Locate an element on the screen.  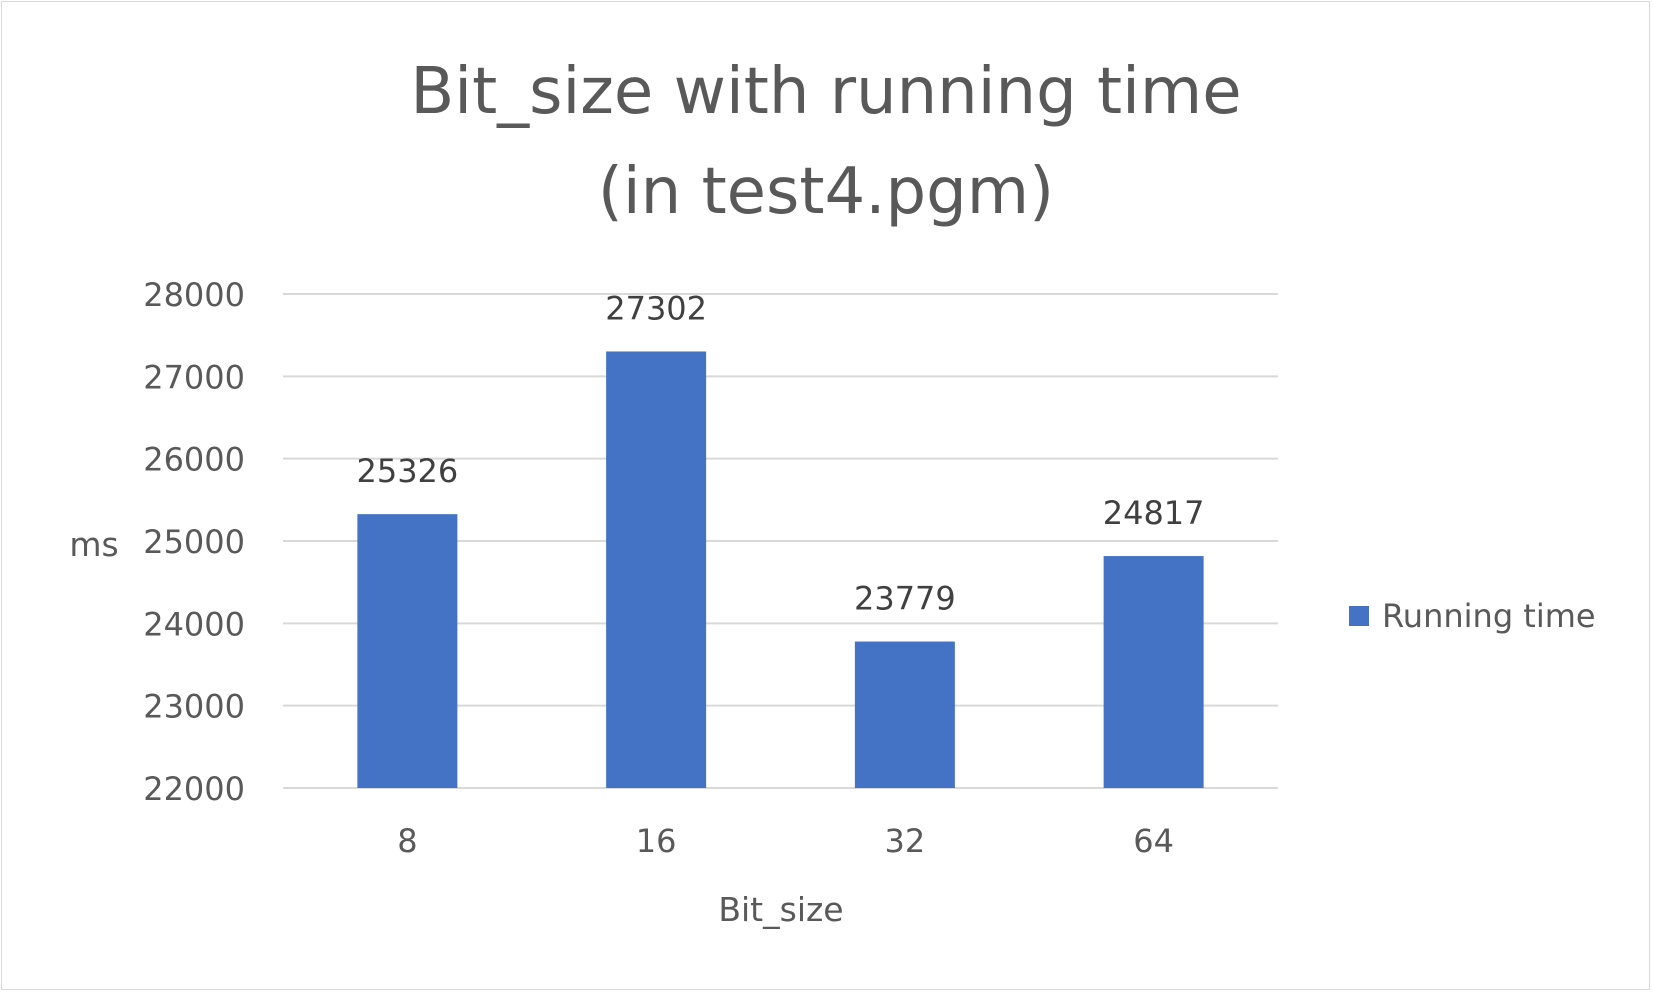
bar-data-label: 27302 is located at coordinates (656, 308).